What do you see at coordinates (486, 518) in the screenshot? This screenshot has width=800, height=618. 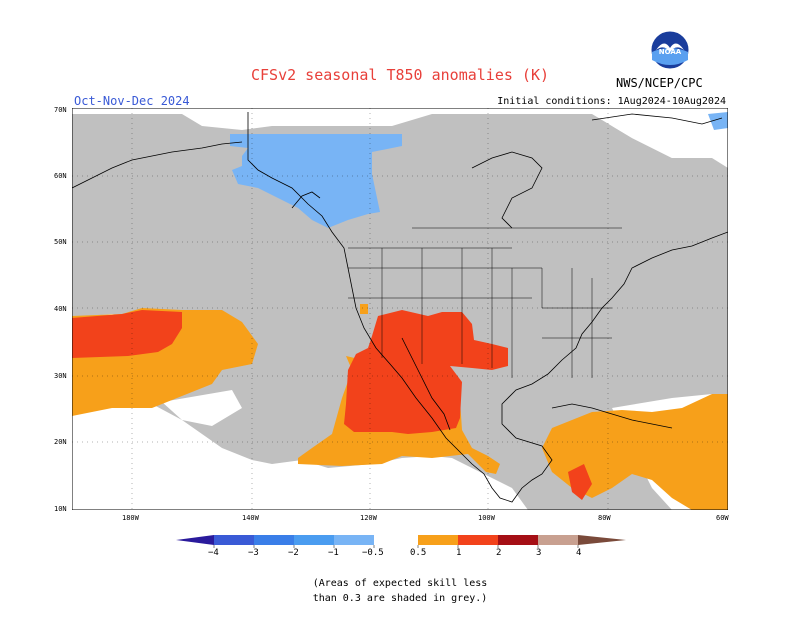 I see `lon-label: 100W` at bounding box center [486, 518].